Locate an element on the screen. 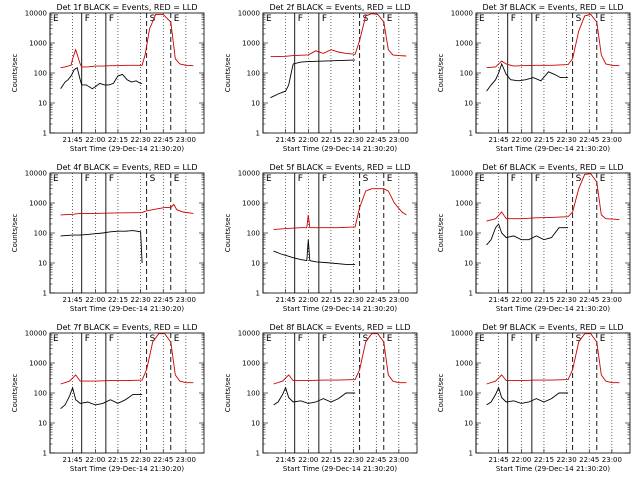 This screenshot has width=640, height=480. panel-title: Det 9f BLACK = Events, RED = LLD is located at coordinates (552, 327).